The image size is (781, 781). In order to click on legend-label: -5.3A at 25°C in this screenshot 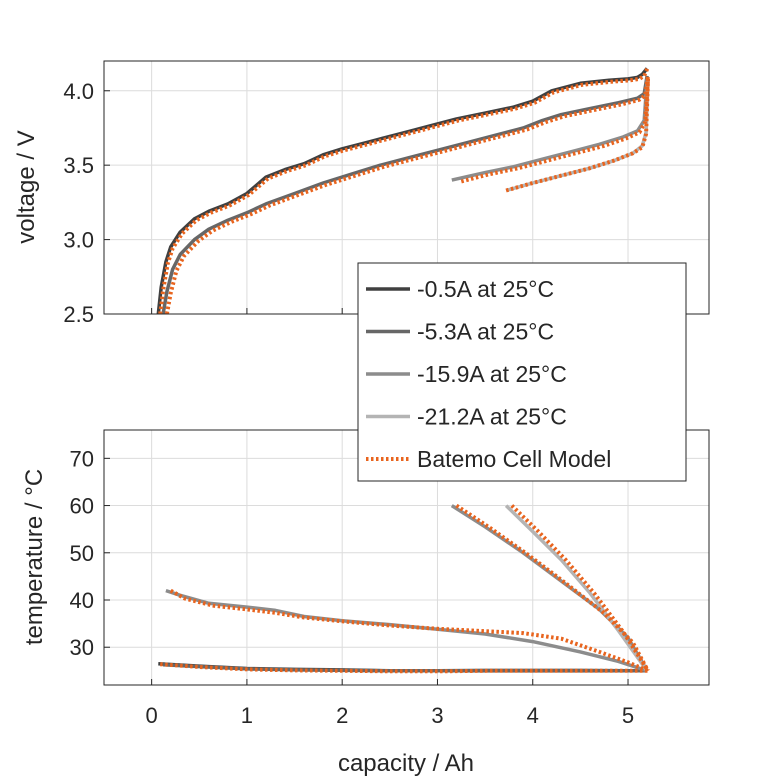, I will do `click(485, 332)`.